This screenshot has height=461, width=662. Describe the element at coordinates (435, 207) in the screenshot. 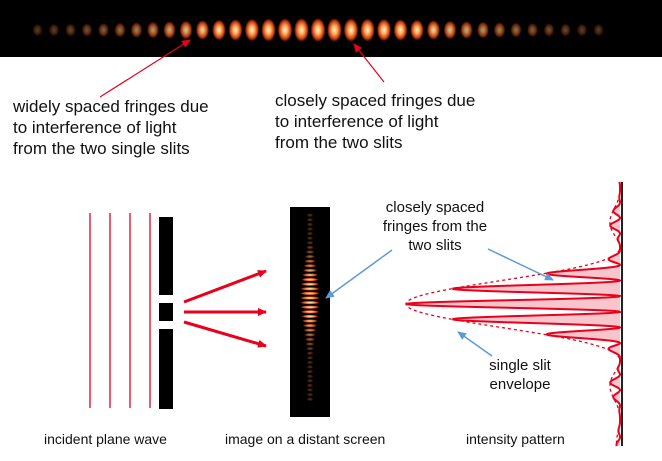

I see `inset-label-line-1: closely spaced` at that location.